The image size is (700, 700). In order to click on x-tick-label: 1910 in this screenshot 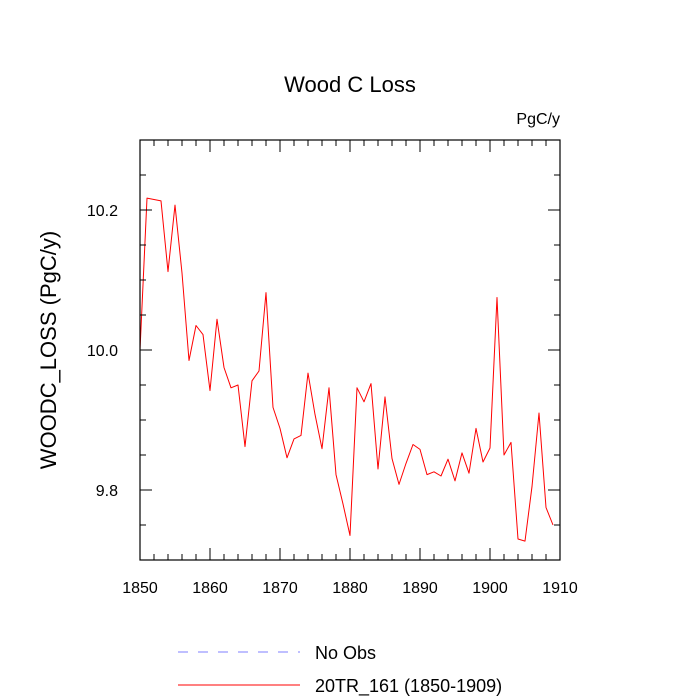, I will do `click(560, 588)`.